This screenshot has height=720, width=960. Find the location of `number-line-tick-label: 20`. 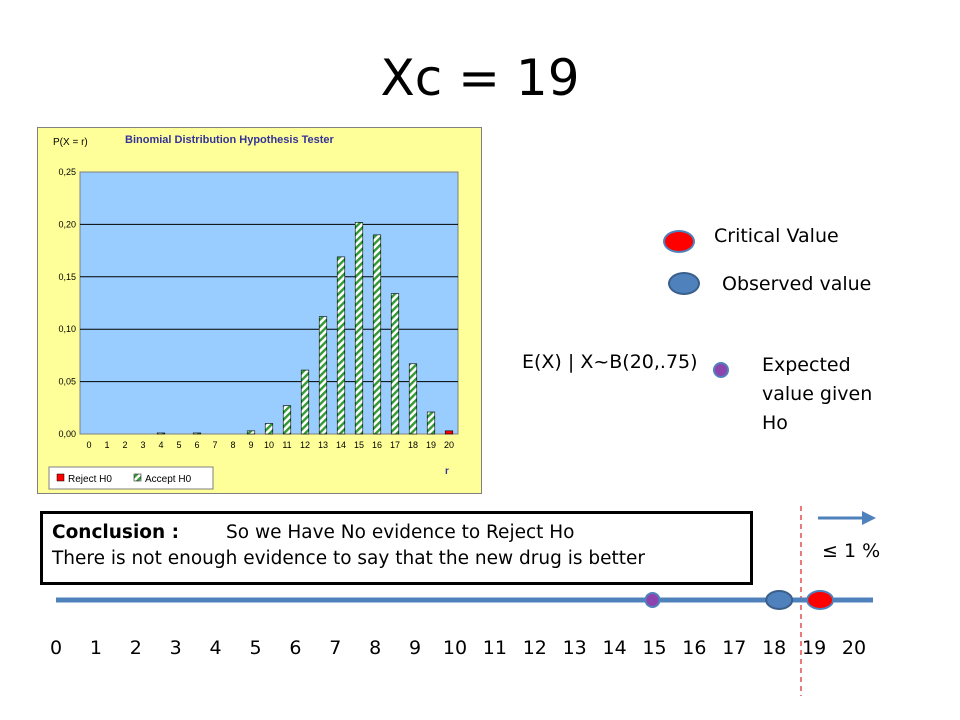

number-line-tick-label: 20 is located at coordinates (854, 648).